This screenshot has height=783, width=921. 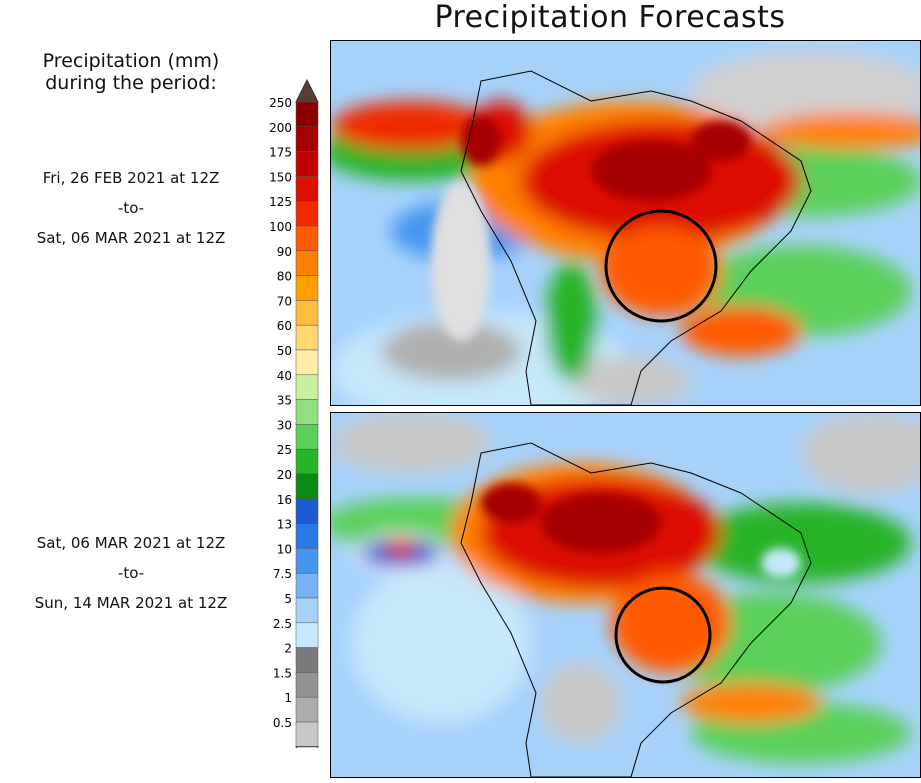 I want to click on colorbar-tick-label: 1.5, so click(x=282, y=673).